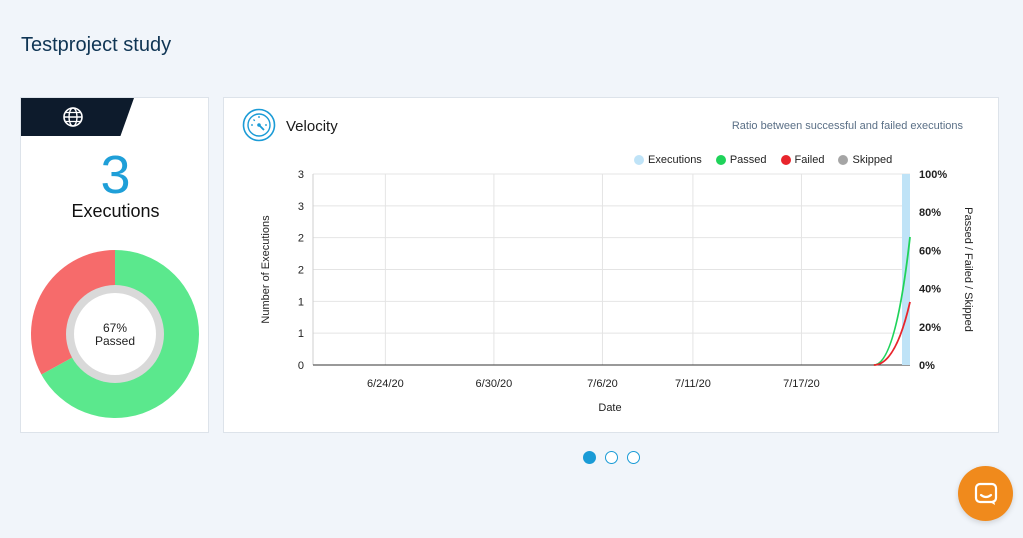 The width and height of the screenshot is (1023, 538). Describe the element at coordinates (809, 160) in the screenshot. I see `legend-failed-label: Failed` at that location.